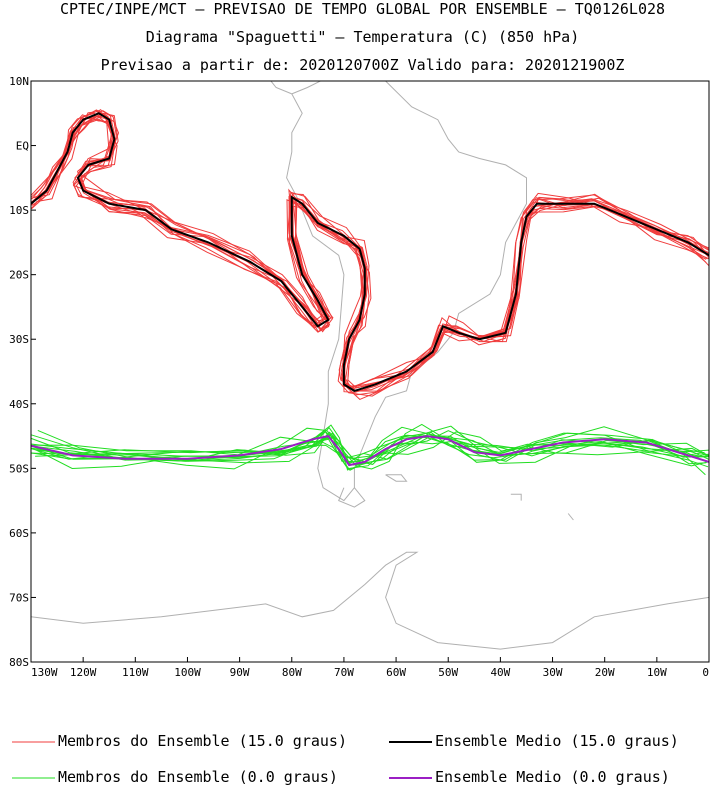  I want to click on y-tick-label: 60S, so click(19, 533).